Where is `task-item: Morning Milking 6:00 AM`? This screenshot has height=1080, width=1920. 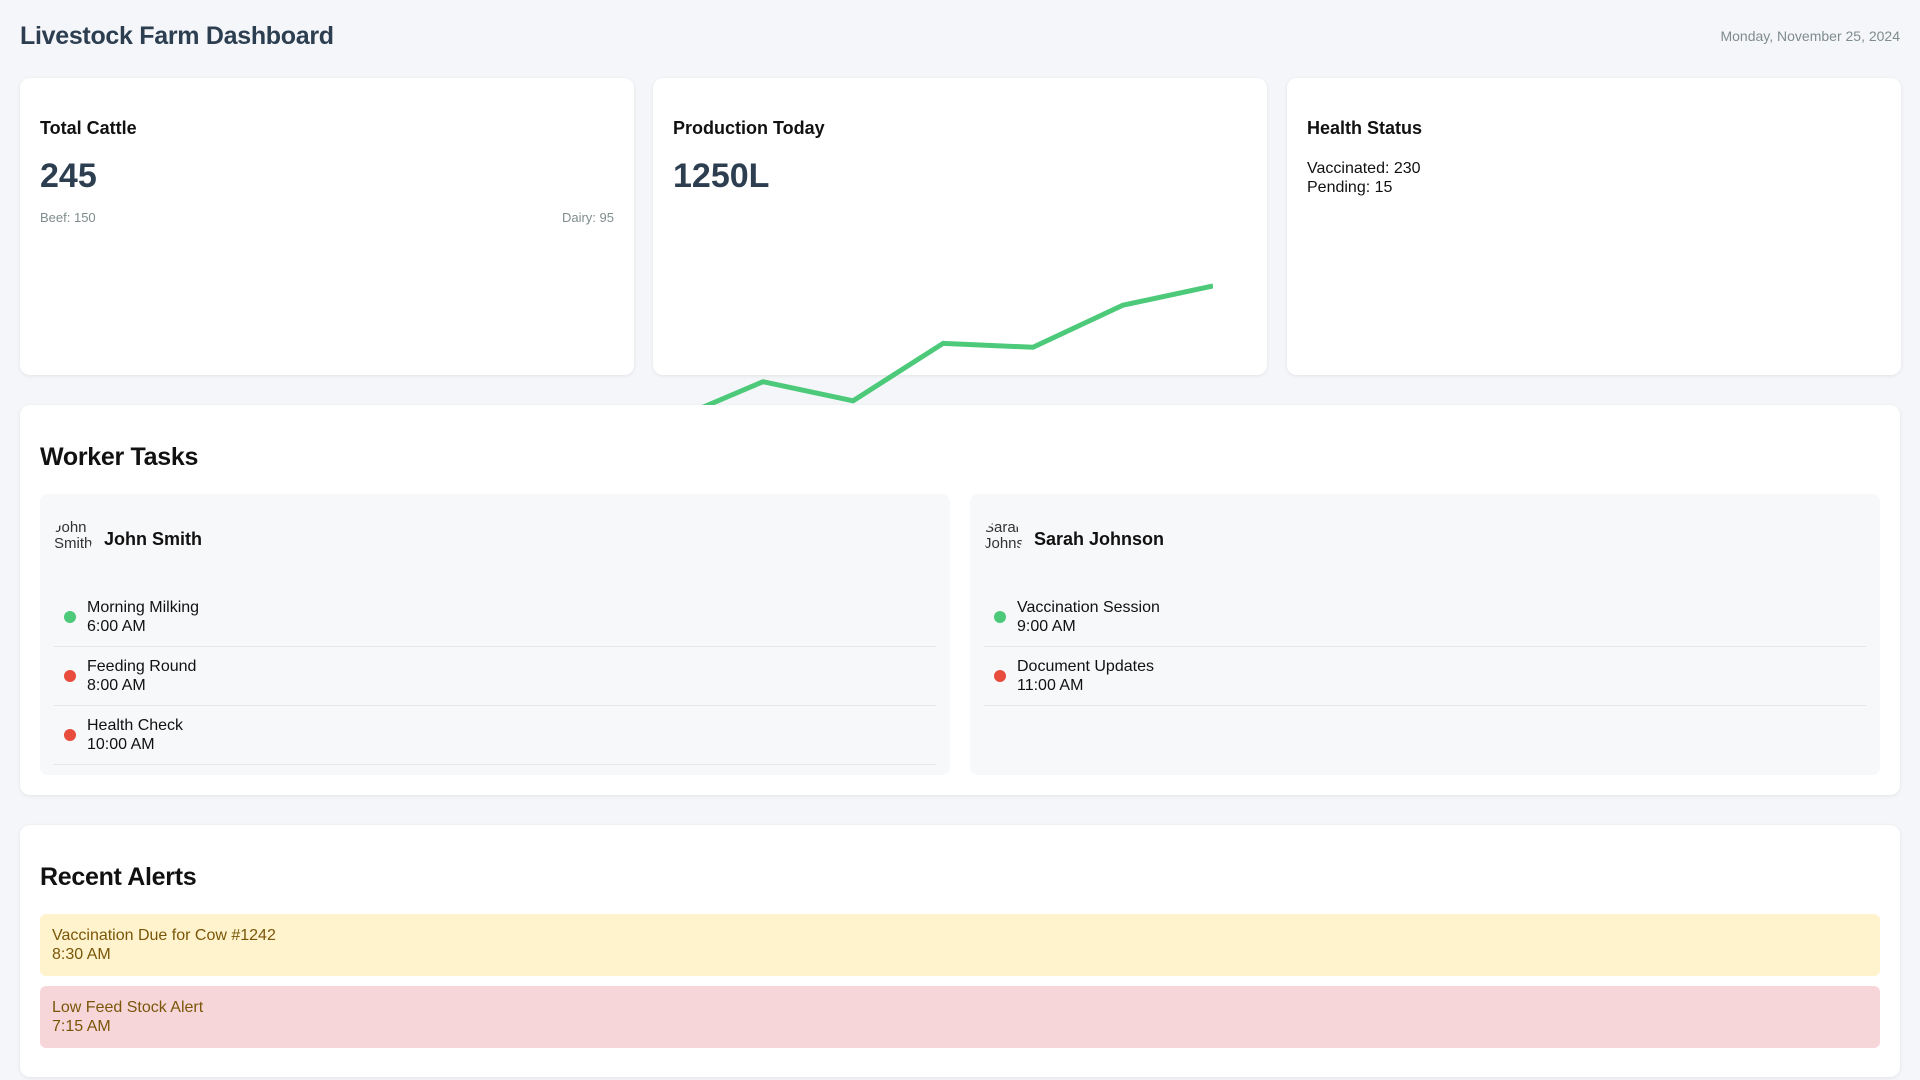
task-item: Morning Milking 6:00 AM is located at coordinates (495, 617).